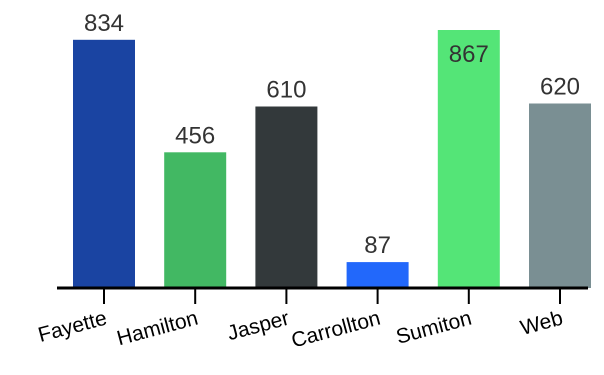 The width and height of the screenshot is (604, 375). Describe the element at coordinates (104, 163) in the screenshot. I see `bar-fayette` at that location.